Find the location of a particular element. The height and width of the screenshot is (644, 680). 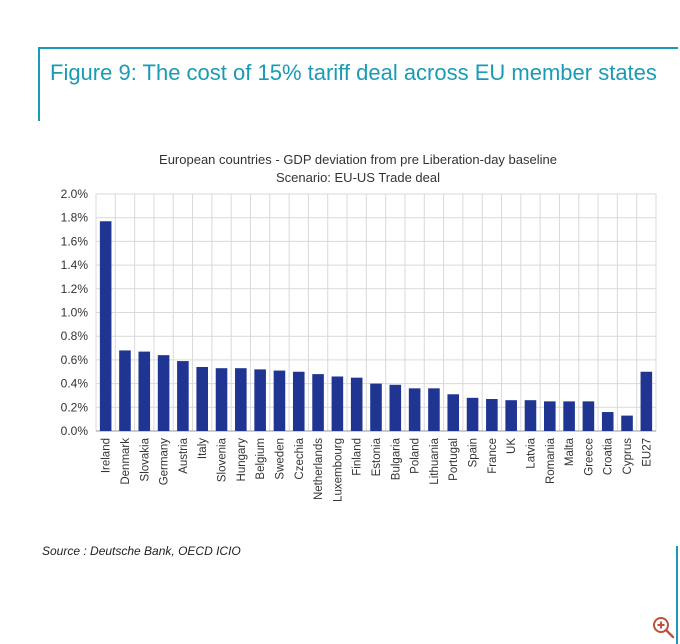

bar-romania is located at coordinates (550, 416).